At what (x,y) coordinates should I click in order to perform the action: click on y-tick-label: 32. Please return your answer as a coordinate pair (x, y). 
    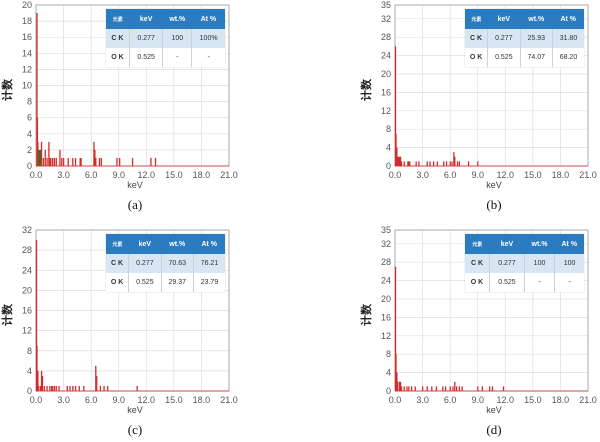
    Looking at the image, I should click on (386, 19).